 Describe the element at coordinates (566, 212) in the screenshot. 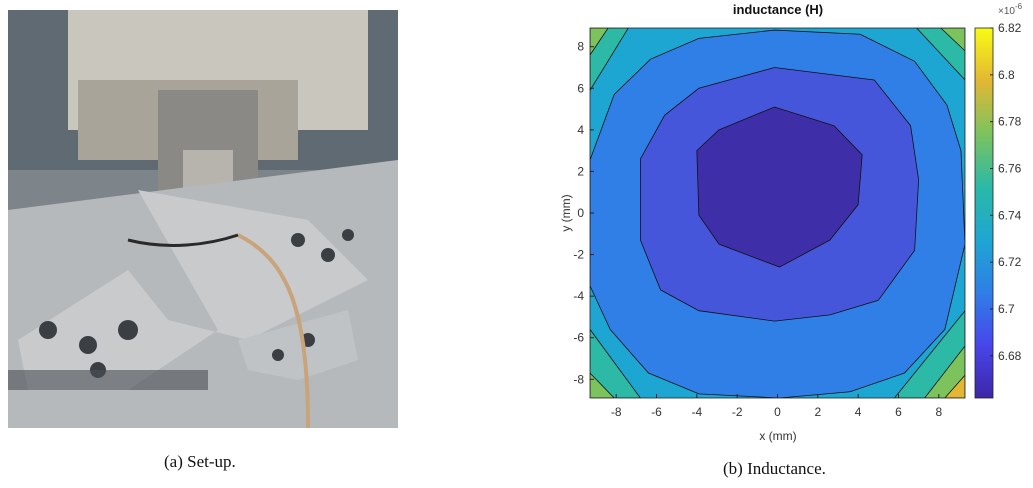

I see `y-axis-label: y (mm)` at that location.